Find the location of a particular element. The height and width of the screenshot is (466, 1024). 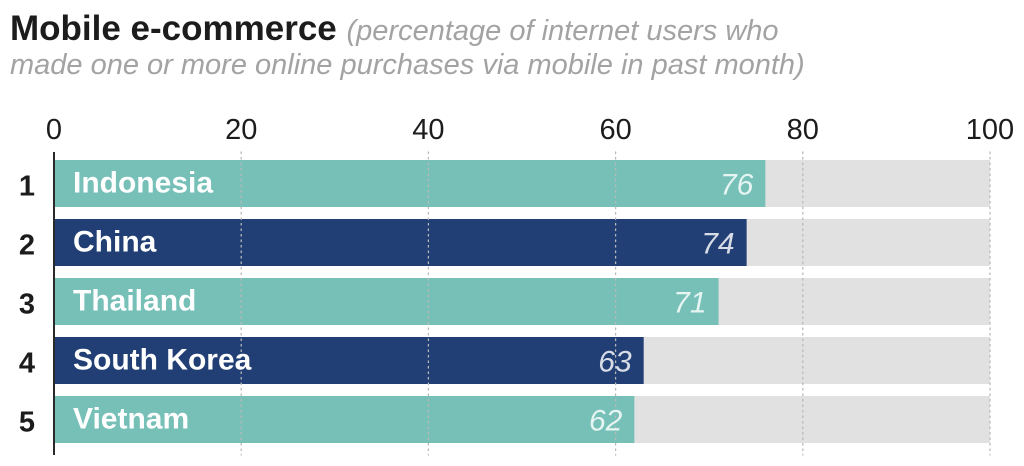

x-tick-label-0: 0 is located at coordinates (54, 130).